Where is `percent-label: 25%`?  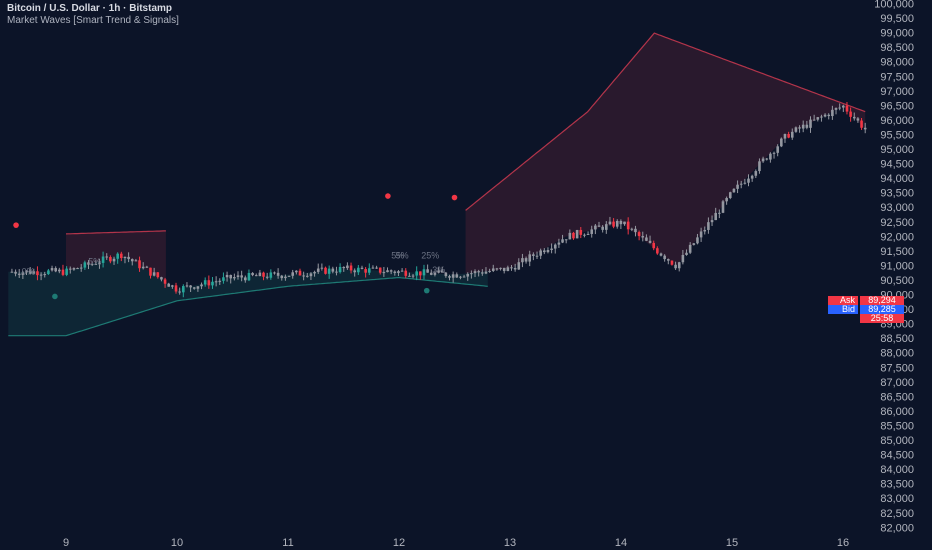 percent-label: 25% is located at coordinates (430, 256).